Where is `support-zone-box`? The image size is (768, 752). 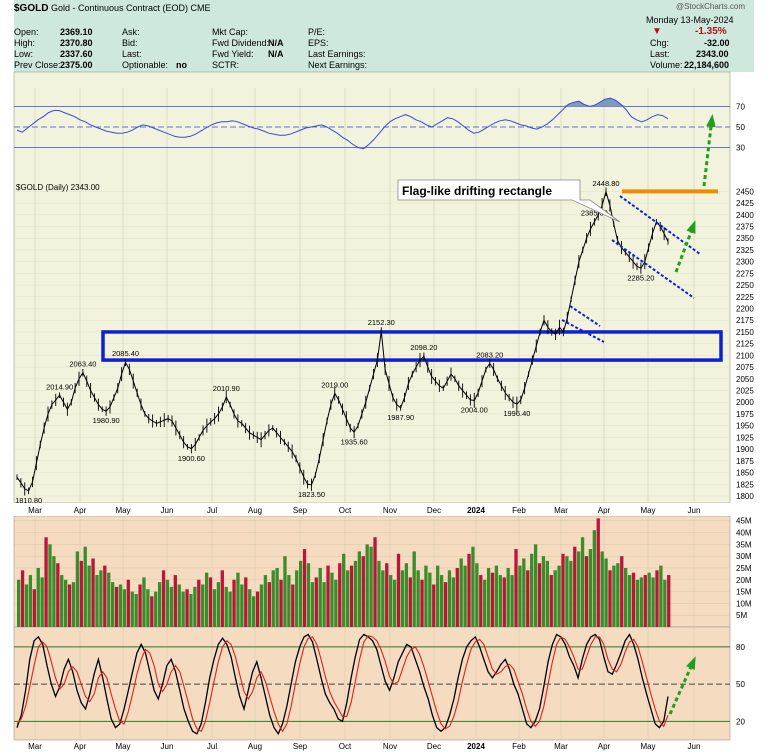 support-zone-box is located at coordinates (412, 346).